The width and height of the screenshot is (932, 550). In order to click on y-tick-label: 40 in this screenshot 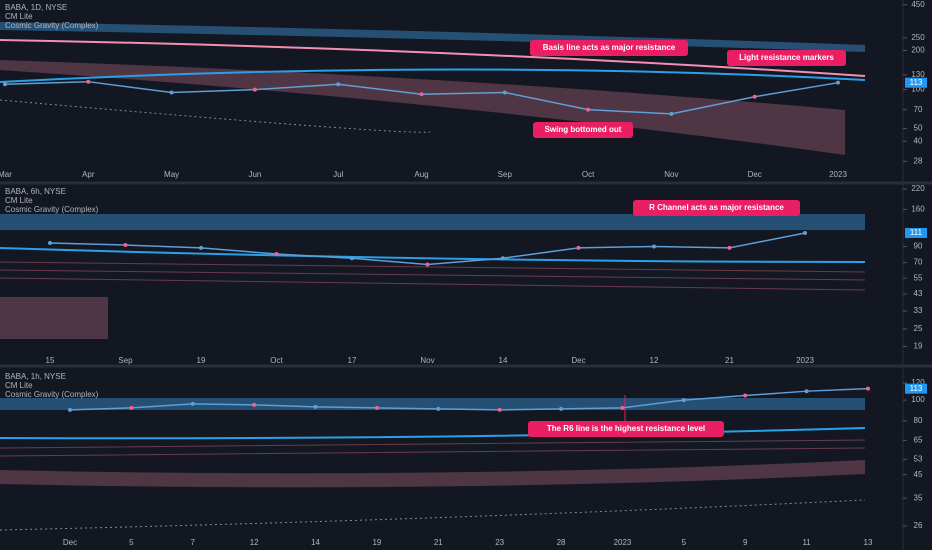, I will do `click(918, 140)`.